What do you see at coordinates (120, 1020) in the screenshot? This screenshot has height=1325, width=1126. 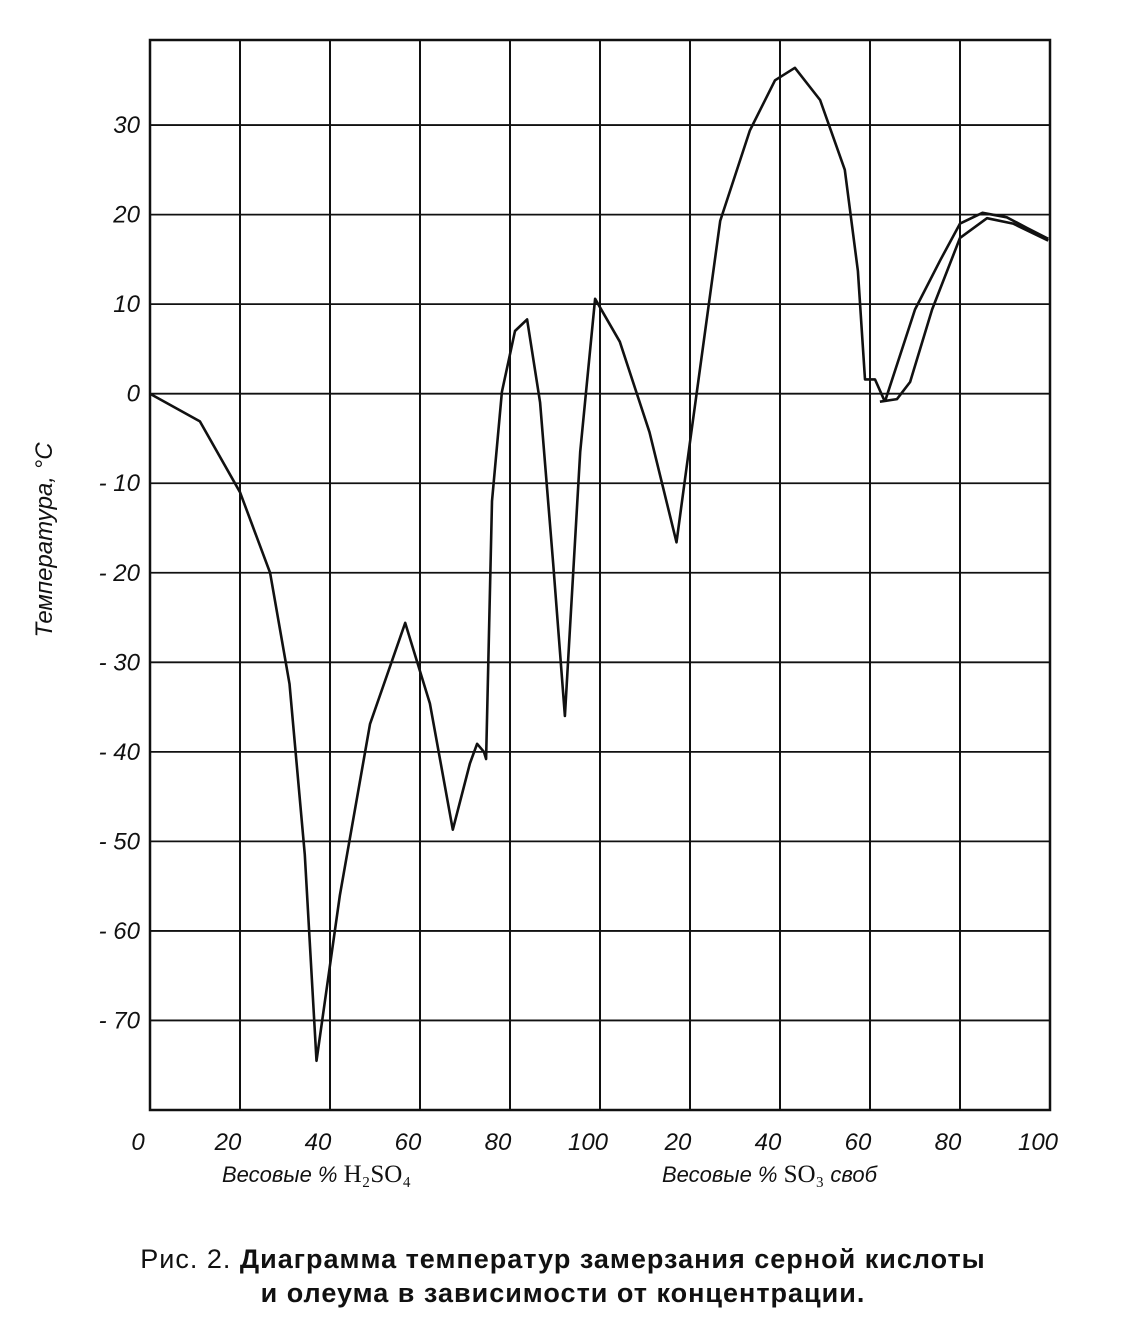 I see `y-tick-label: - 70` at bounding box center [120, 1020].